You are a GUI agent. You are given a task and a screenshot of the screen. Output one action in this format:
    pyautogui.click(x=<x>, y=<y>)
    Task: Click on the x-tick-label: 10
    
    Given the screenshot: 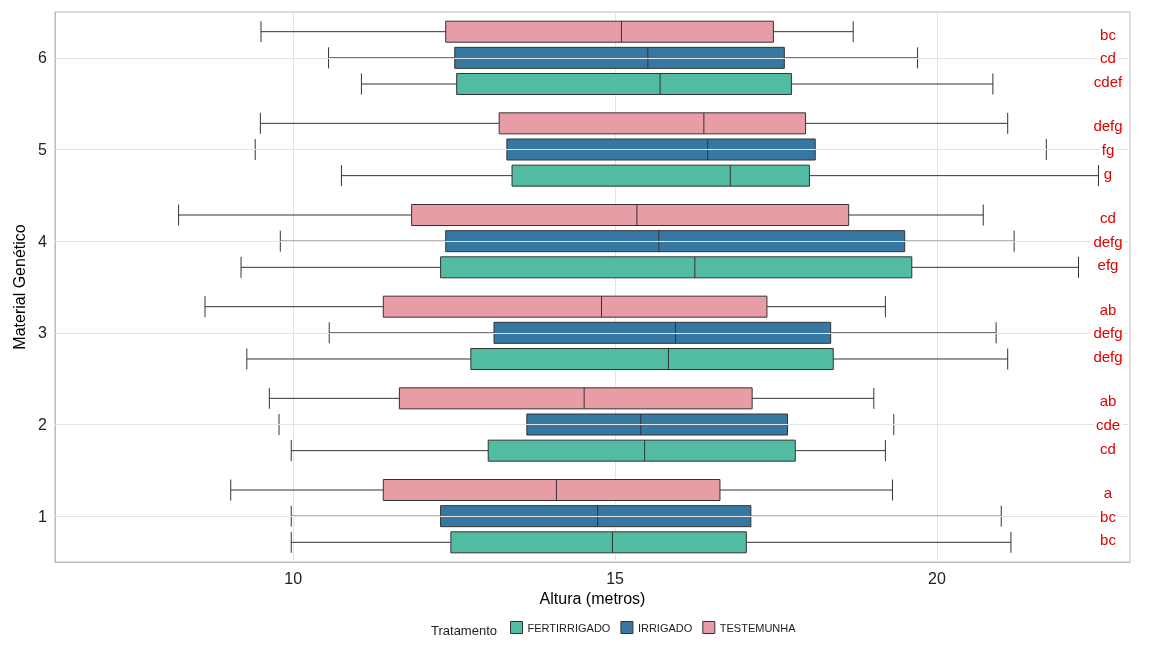 What is the action you would take?
    pyautogui.click(x=293, y=578)
    